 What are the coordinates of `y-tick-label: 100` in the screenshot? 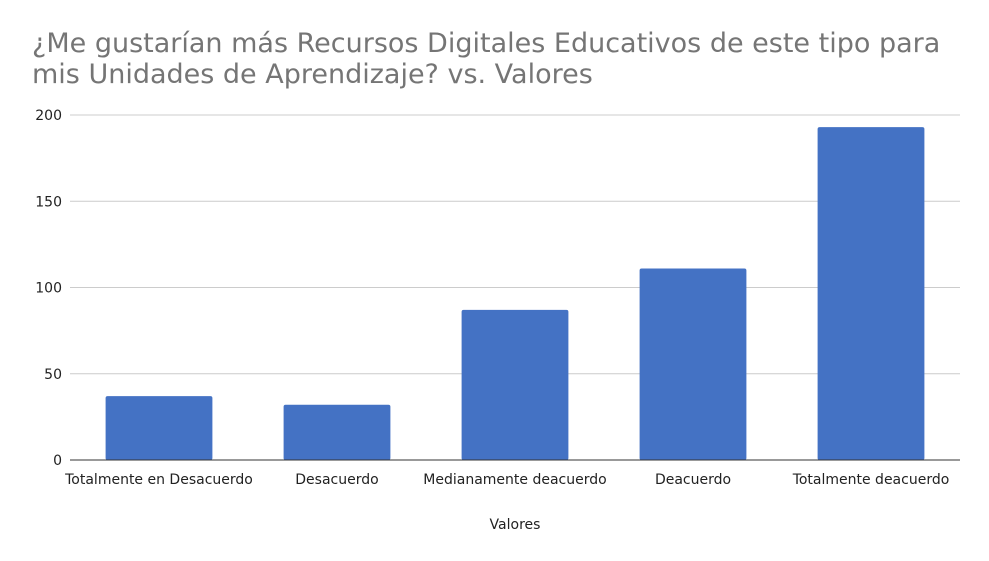 It's located at (48, 289).